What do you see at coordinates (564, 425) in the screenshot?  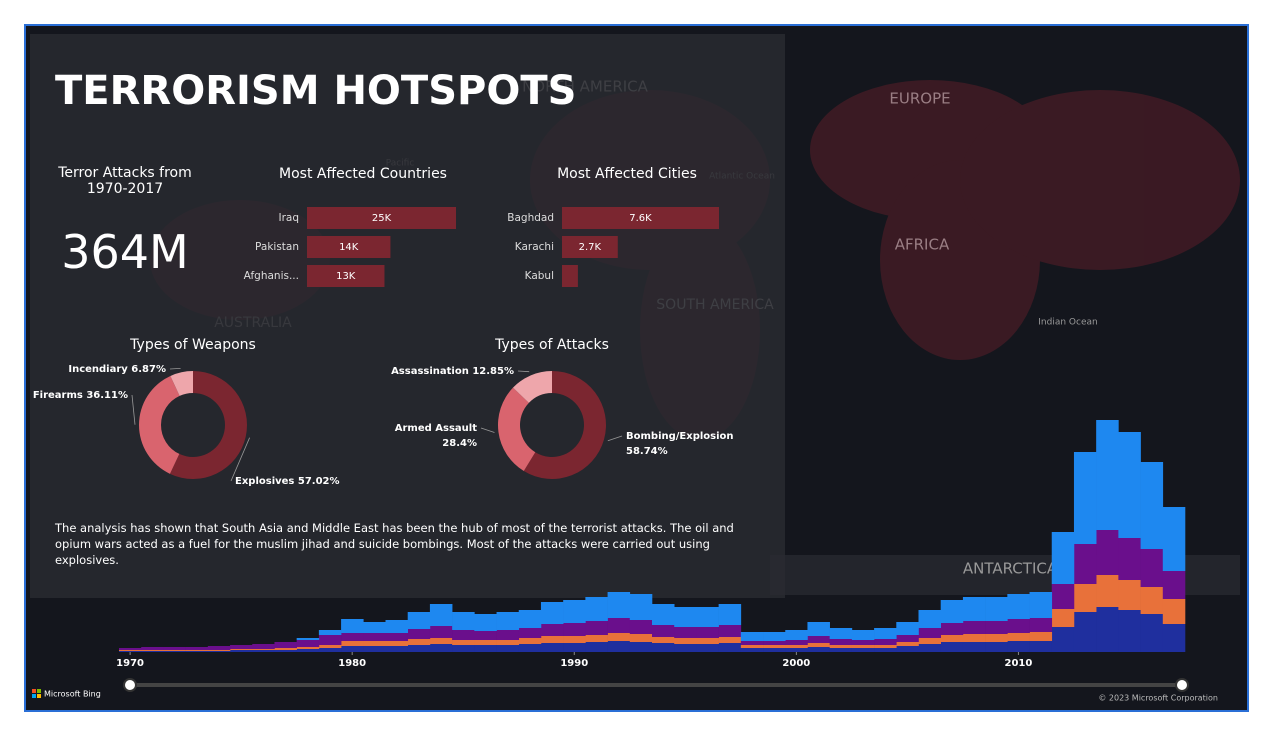 I see `donut-slice` at bounding box center [564, 425].